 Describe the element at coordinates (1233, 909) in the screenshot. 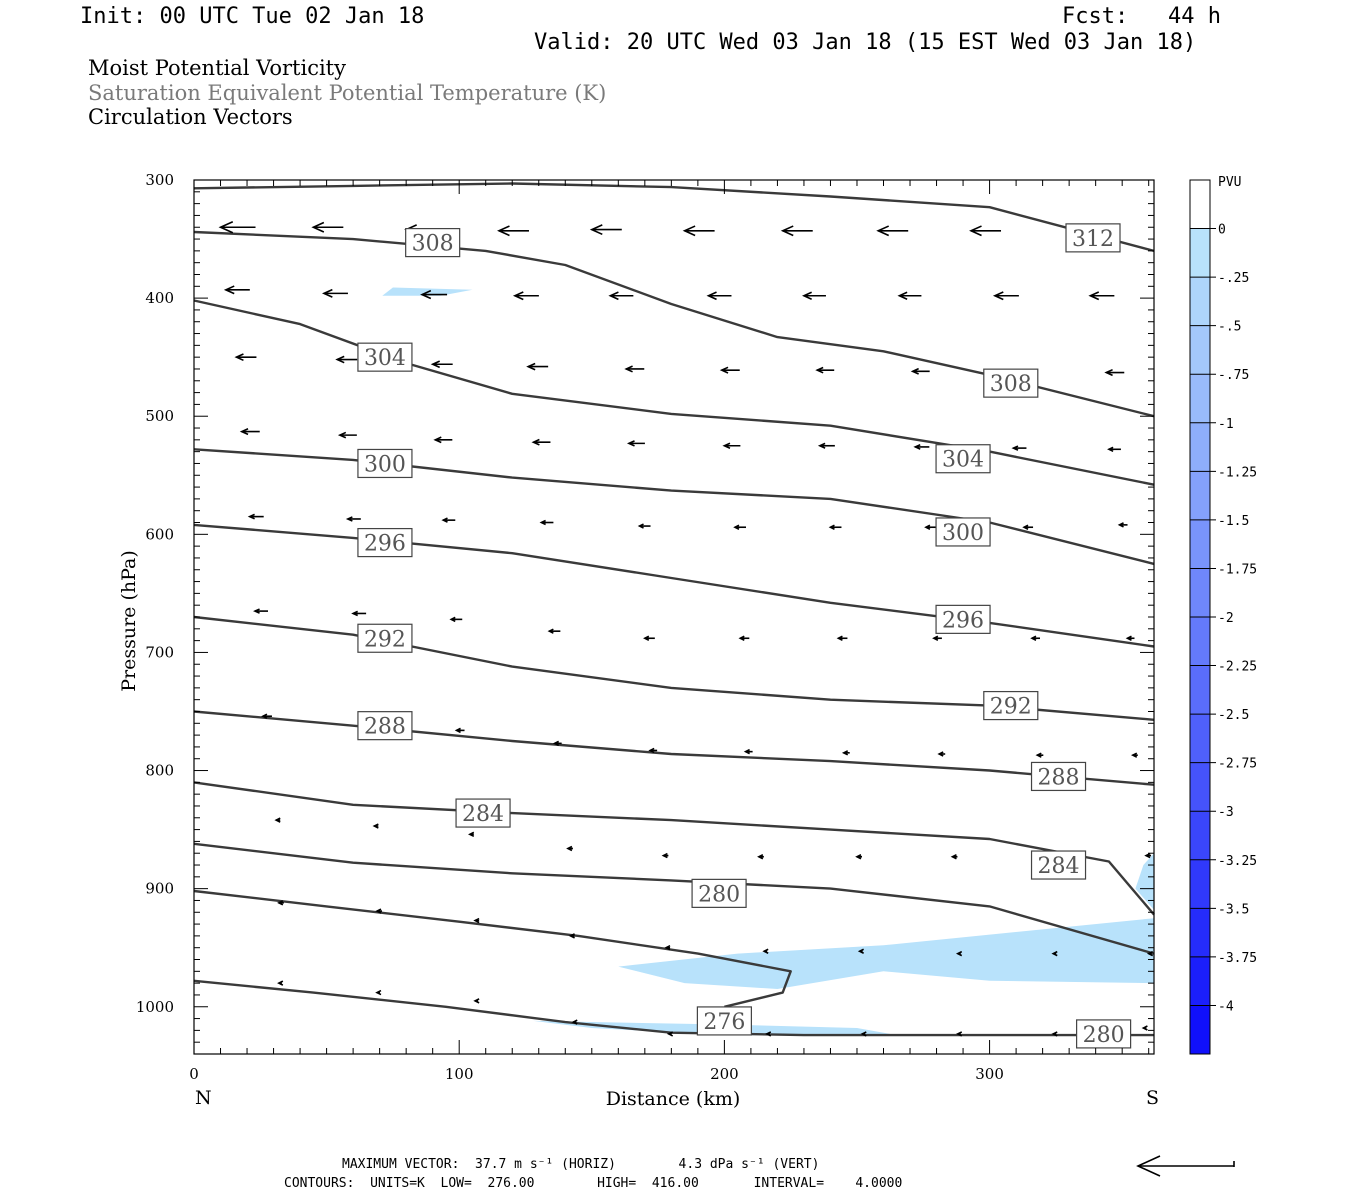

I see `colorbar-label-14: -3.5` at that location.